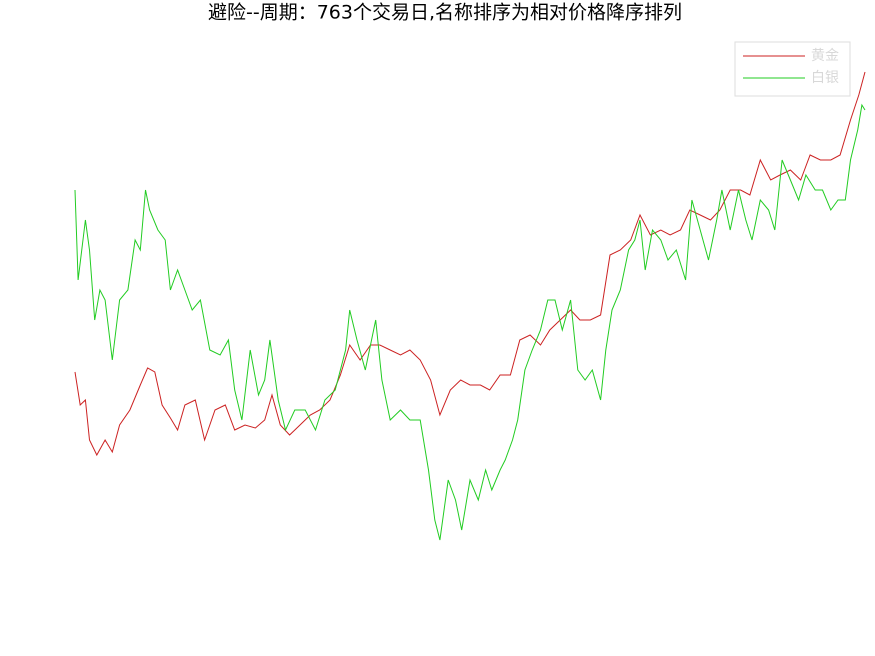  I want to click on legend-label: 白银, so click(825, 78).